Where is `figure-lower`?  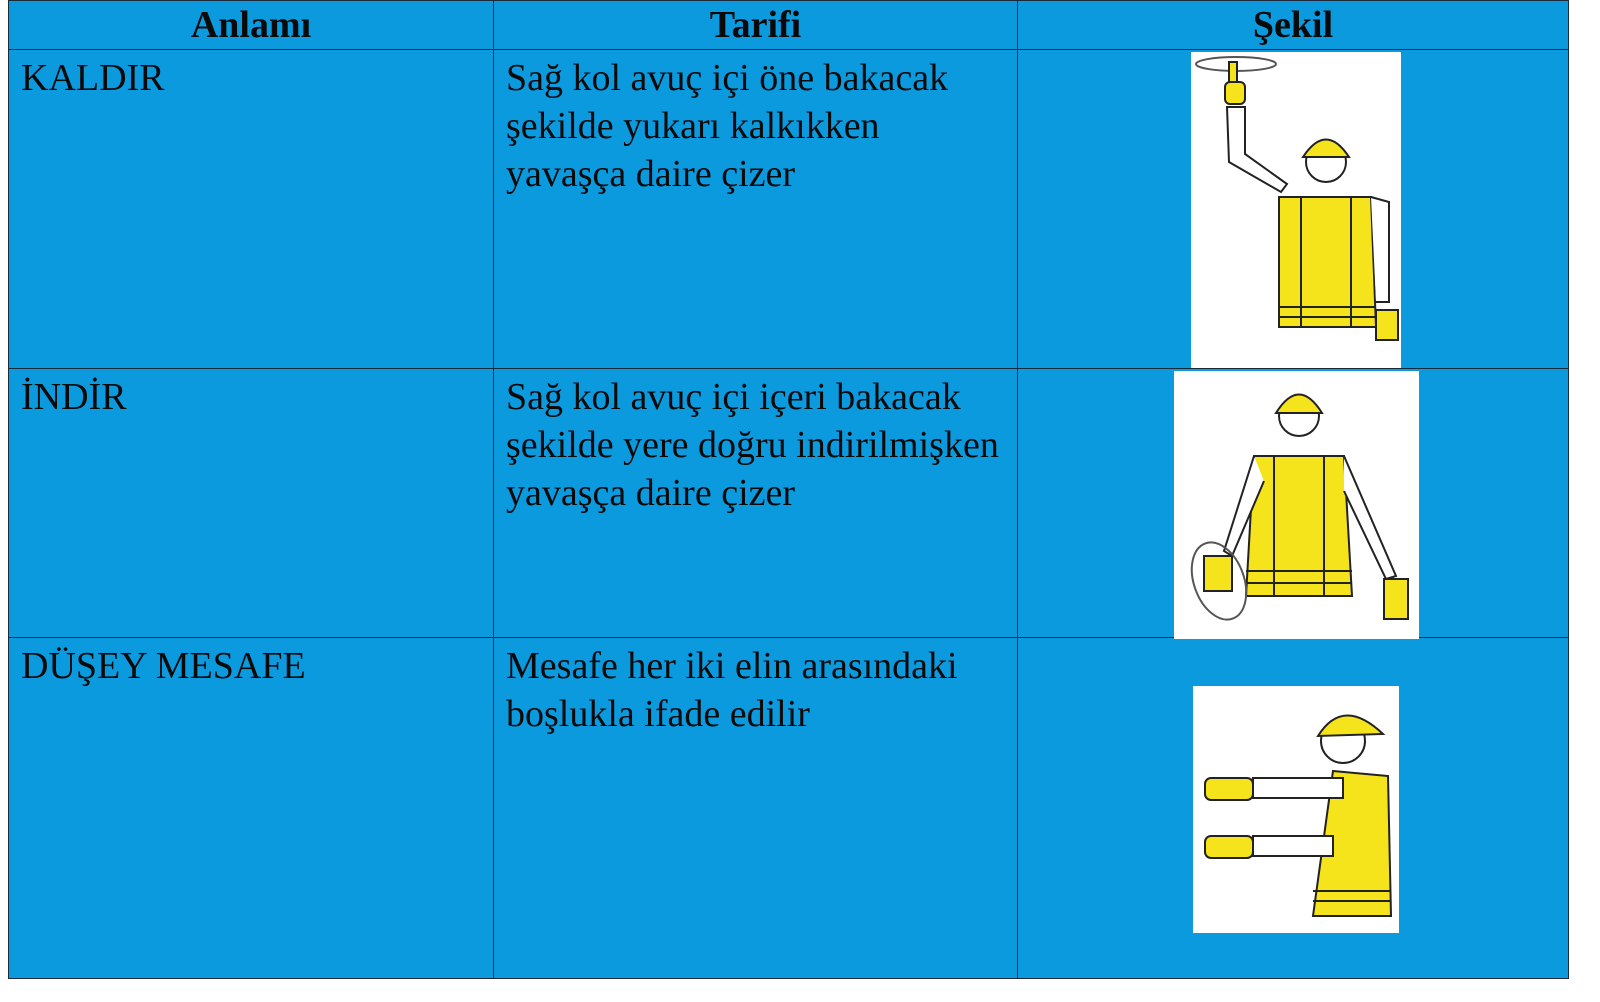
figure-lower is located at coordinates (1296, 505).